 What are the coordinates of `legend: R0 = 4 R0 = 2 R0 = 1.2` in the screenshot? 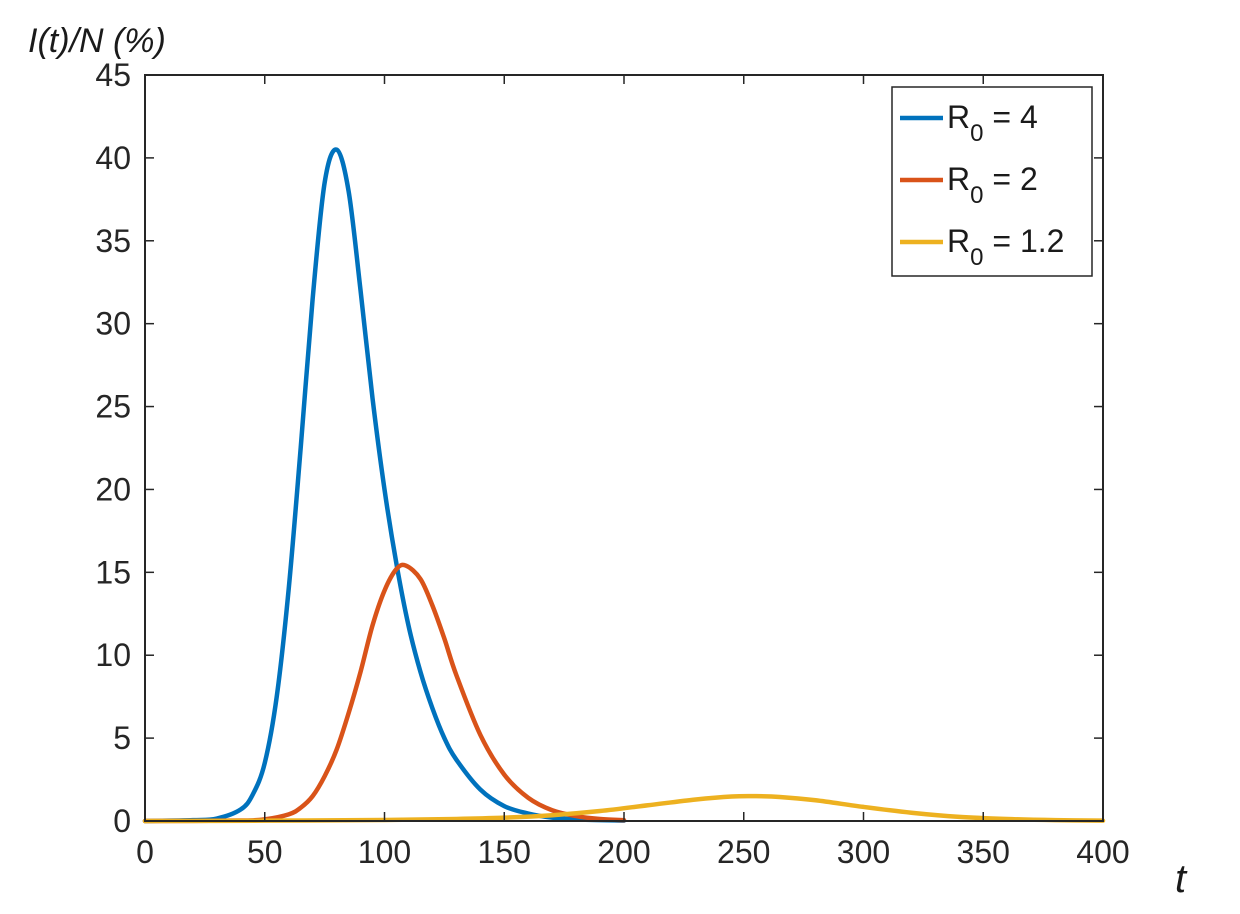 It's located at (992, 181).